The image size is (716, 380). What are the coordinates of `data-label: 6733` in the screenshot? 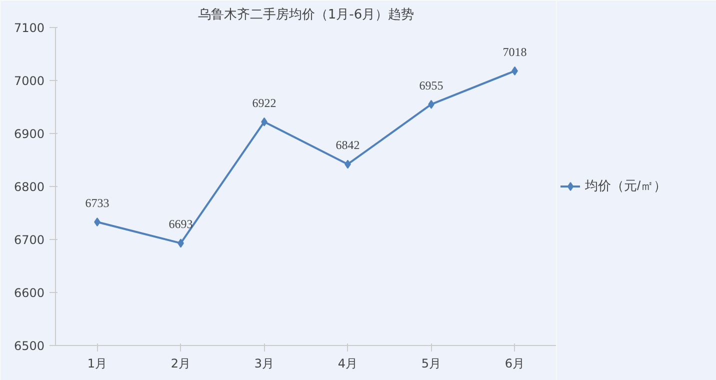 It's located at (97, 203).